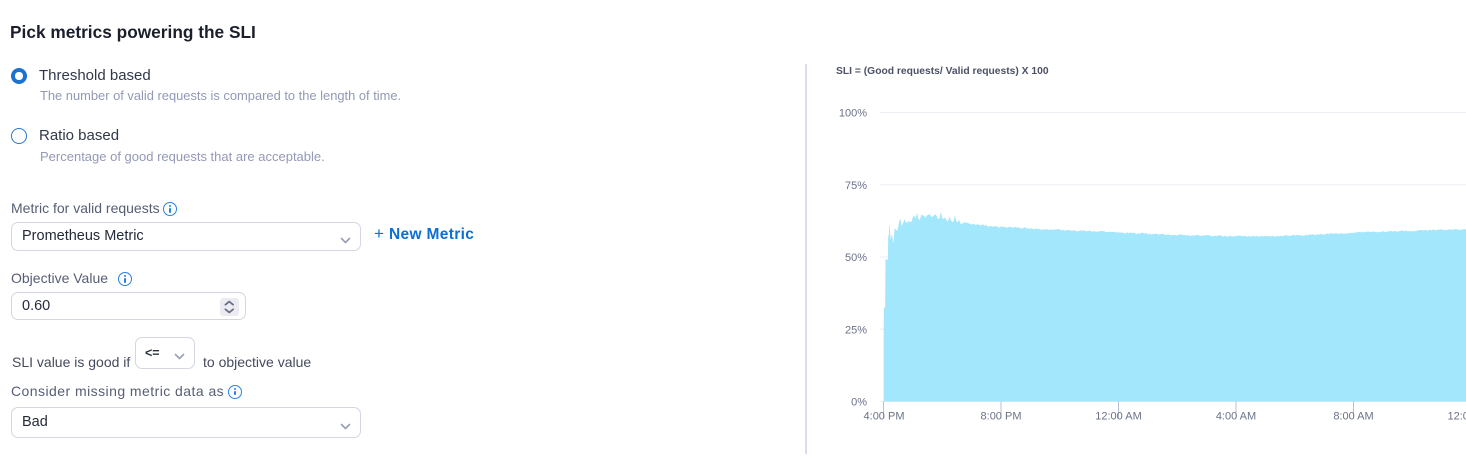 The height and width of the screenshot is (468, 1466). What do you see at coordinates (856, 258) in the screenshot?
I see `svg-text: 50%` at bounding box center [856, 258].